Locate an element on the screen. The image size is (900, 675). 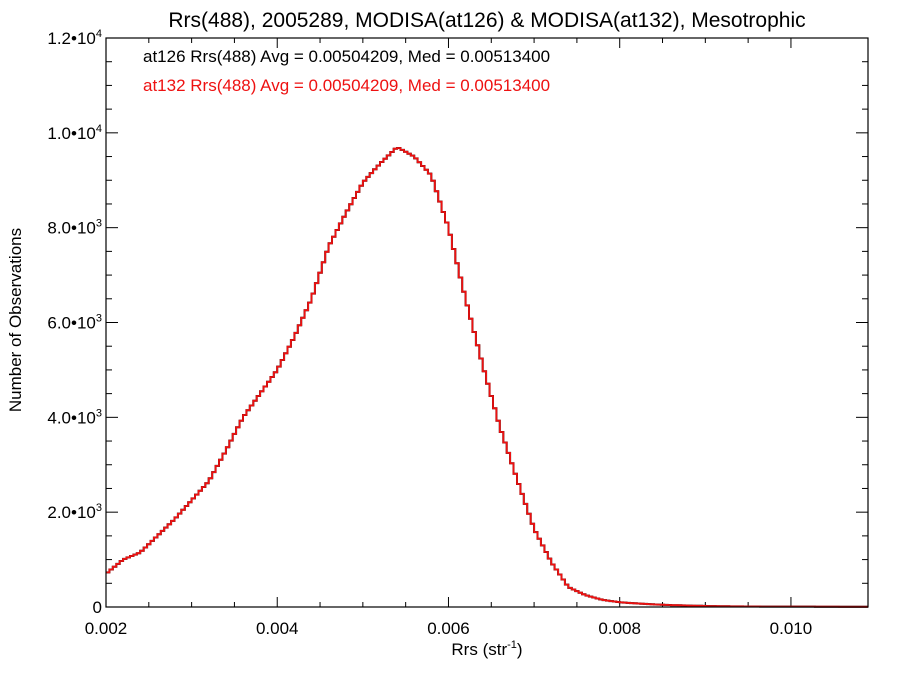
x-tick-label: 0.006 is located at coordinates (448, 628).